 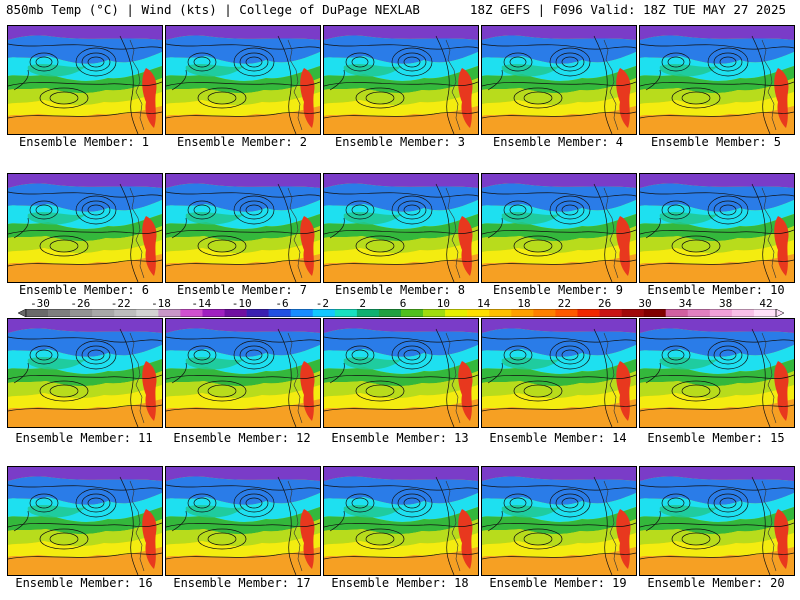 I want to click on ensemble-member-label: Ensemble Member: 8, so click(x=400, y=290).